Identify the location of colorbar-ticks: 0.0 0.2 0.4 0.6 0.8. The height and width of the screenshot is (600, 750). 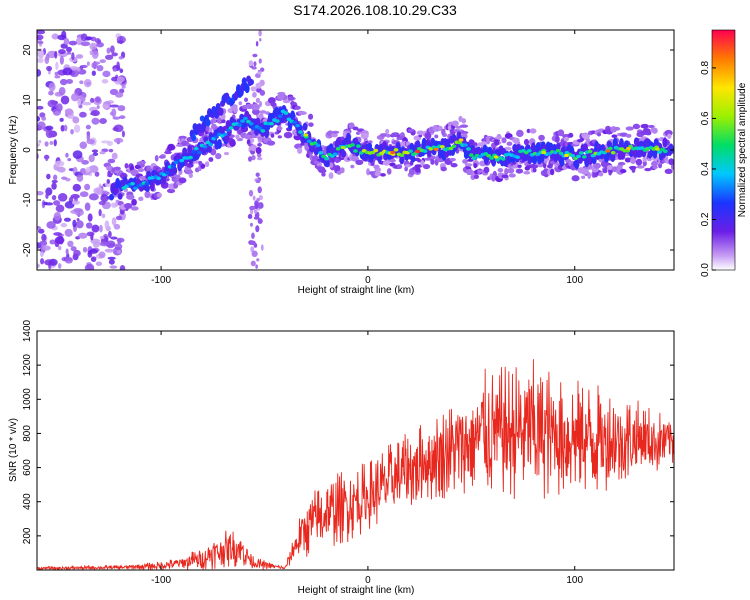
(708, 169).